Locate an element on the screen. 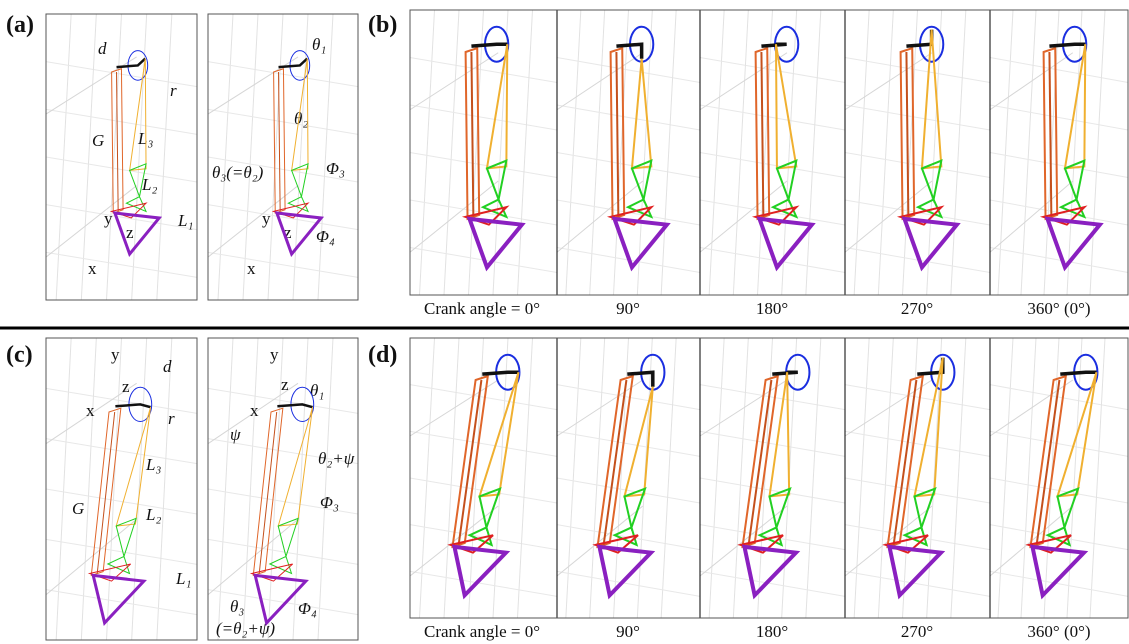 This screenshot has height=644, width=1129. annotation: Φ₃ is located at coordinates (335, 168).